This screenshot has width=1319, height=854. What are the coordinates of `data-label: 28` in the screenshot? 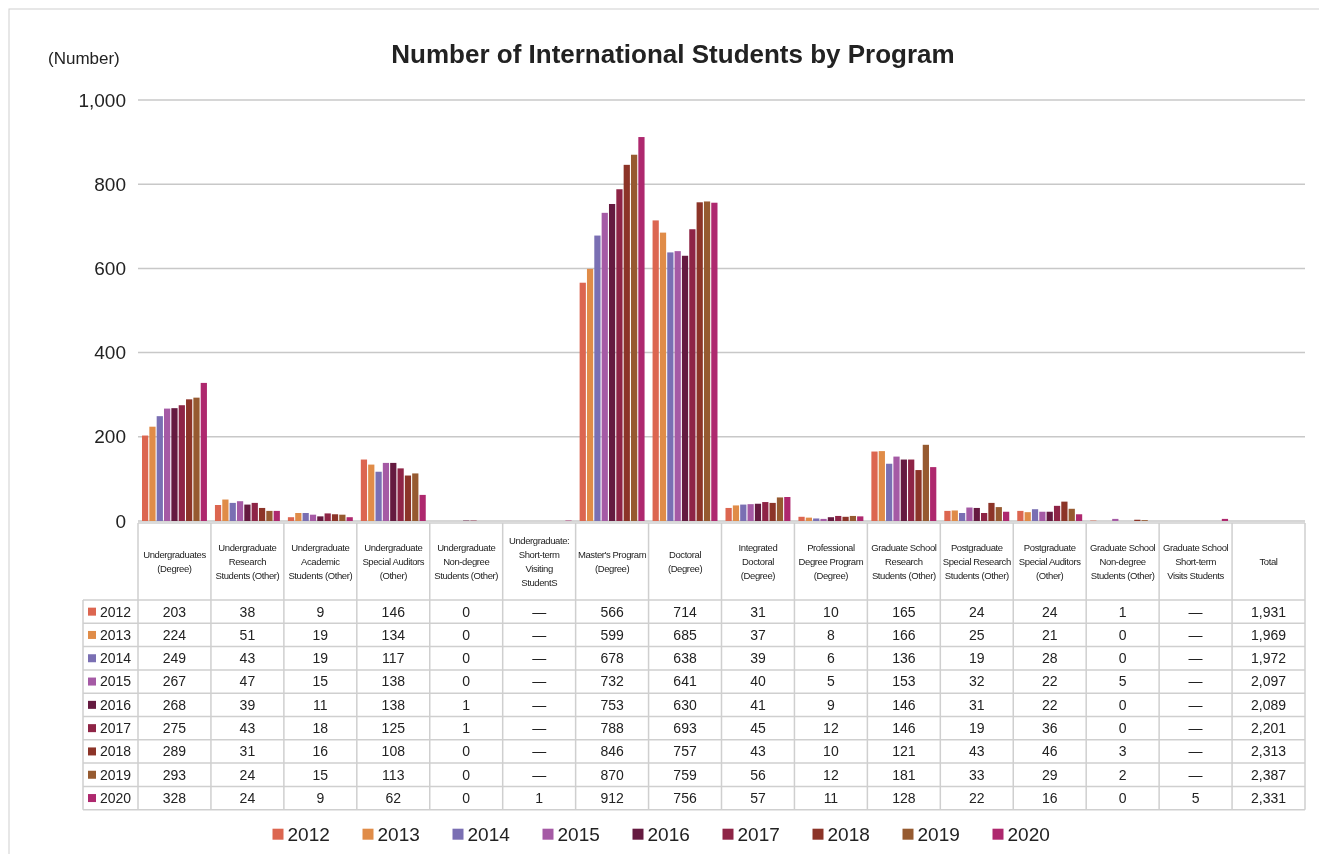 It's located at (1049, 658).